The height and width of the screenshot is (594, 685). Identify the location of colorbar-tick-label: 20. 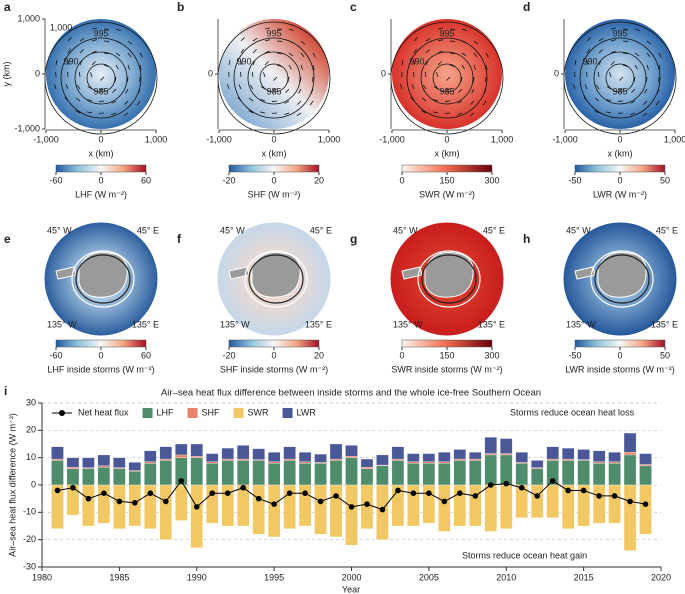
(319, 355).